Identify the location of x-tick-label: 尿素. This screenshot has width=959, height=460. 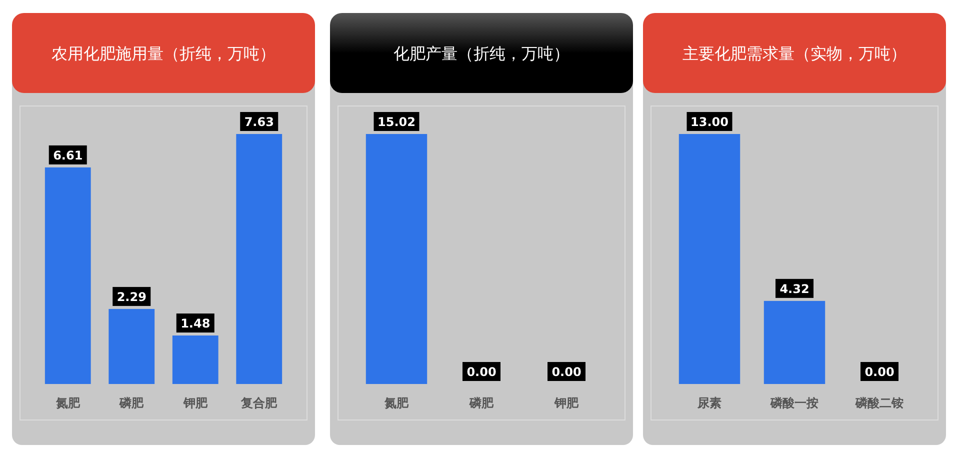
(709, 403).